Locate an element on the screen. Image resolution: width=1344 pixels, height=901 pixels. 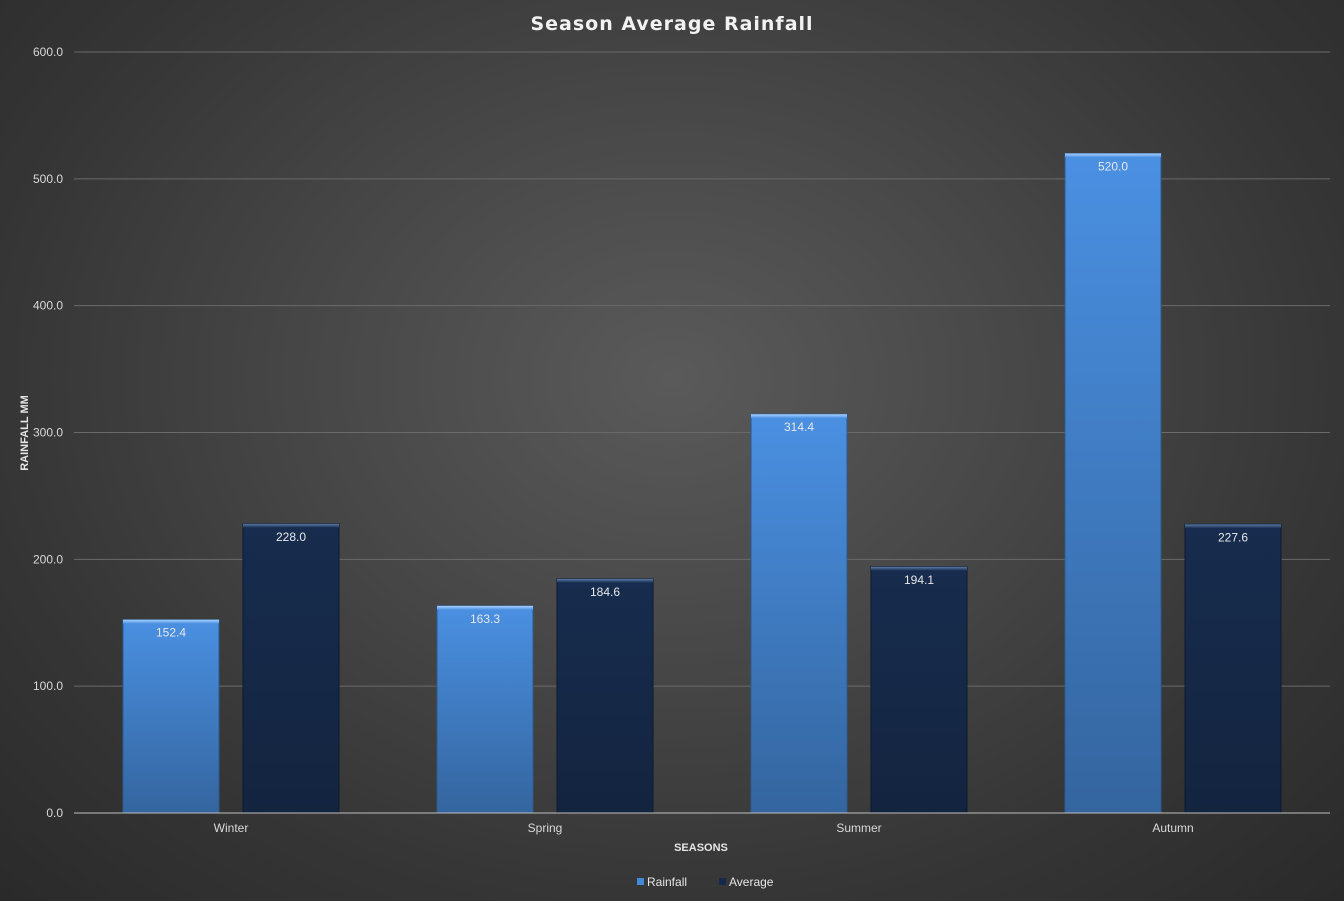
x-axis-ticks: Winter Spring Summer Autumn is located at coordinates (704, 828).